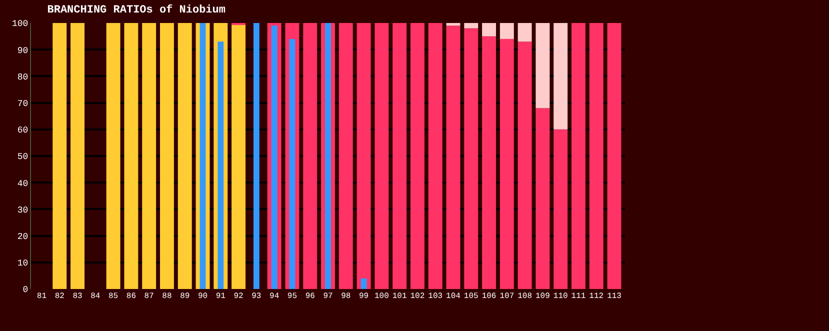 This screenshot has width=829, height=331. What do you see at coordinates (257, 296) in the screenshot?
I see `x-tick-label: 93` at bounding box center [257, 296].